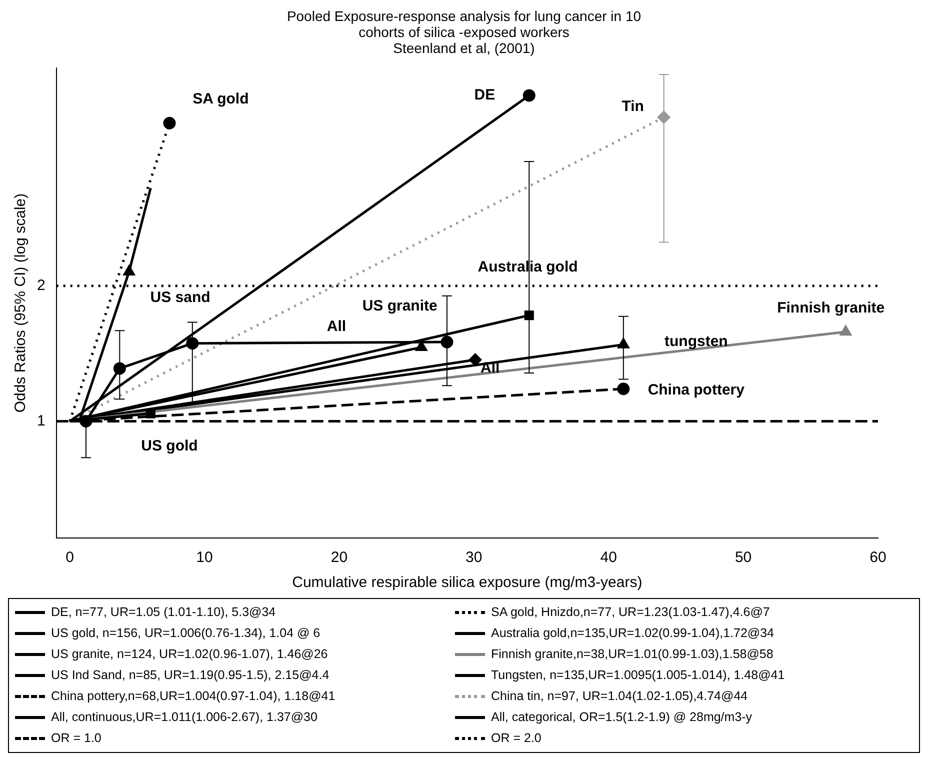 The image size is (928, 763). Describe the element at coordinates (464, 24) in the screenshot. I see `chart-title: Pooled Exposure-response analysis for lung cancer in 10 cohorts of silica -exposed workers` at that location.